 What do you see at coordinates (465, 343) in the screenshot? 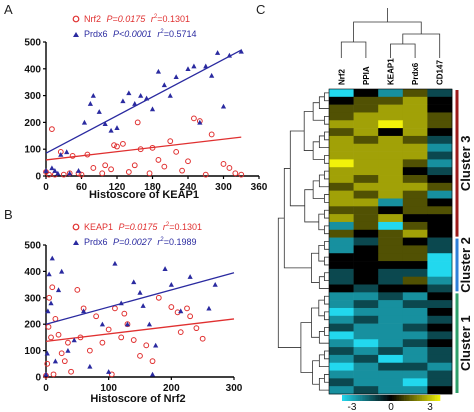
I see `cluster-label: Cluster 1` at bounding box center [465, 343].